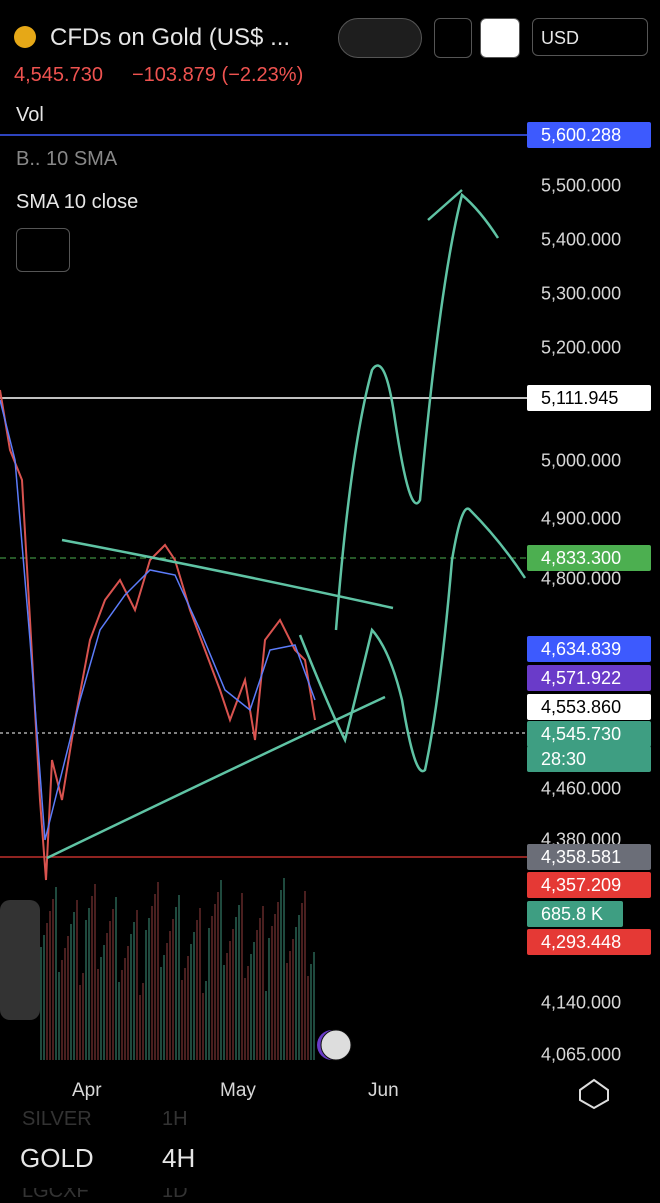 The image size is (660, 1203). I want to click on status-toggle, so click(380, 38).